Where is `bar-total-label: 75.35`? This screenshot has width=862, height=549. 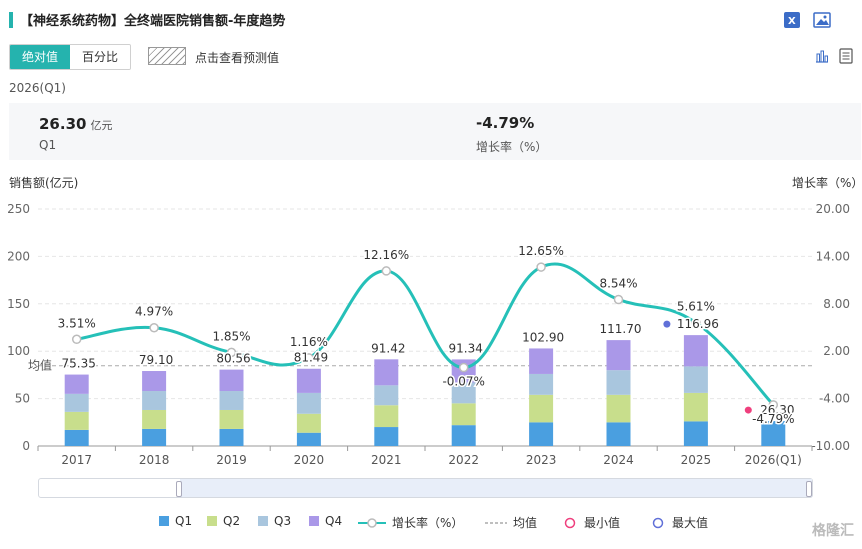 bar-total-label: 75.35 is located at coordinates (79, 364).